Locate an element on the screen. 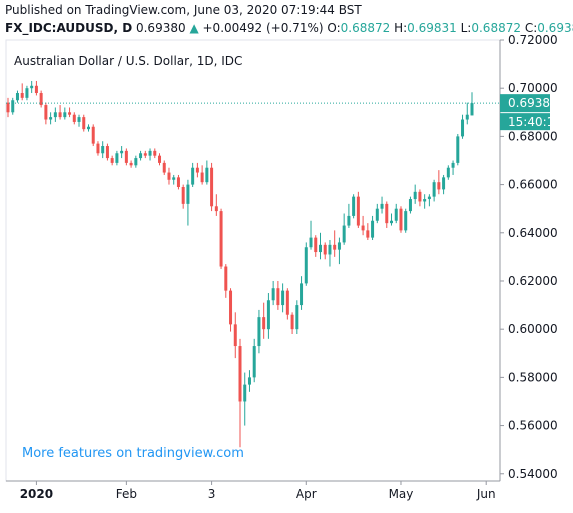 Image resolution: width=573 pixels, height=513 pixels. change-triangle-icon: ▲ is located at coordinates (194, 28).